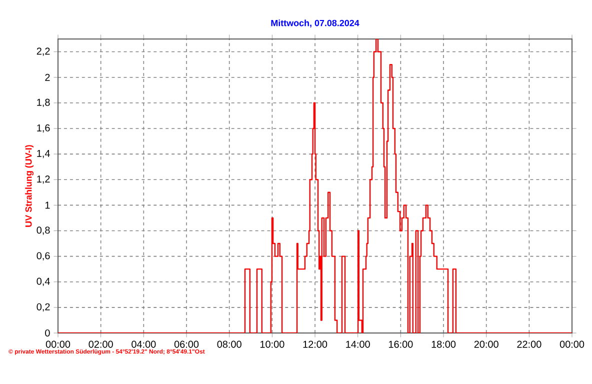  Describe the element at coordinates (43, 307) in the screenshot. I see `y-tick-label: 0,2` at that location.